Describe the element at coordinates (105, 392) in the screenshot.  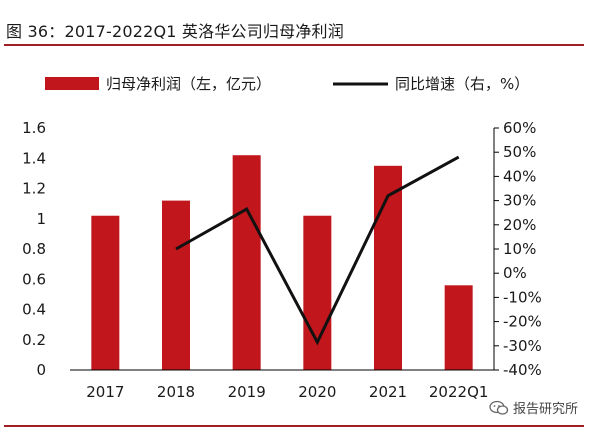
I see `x-tick-label: 2017` at that location.